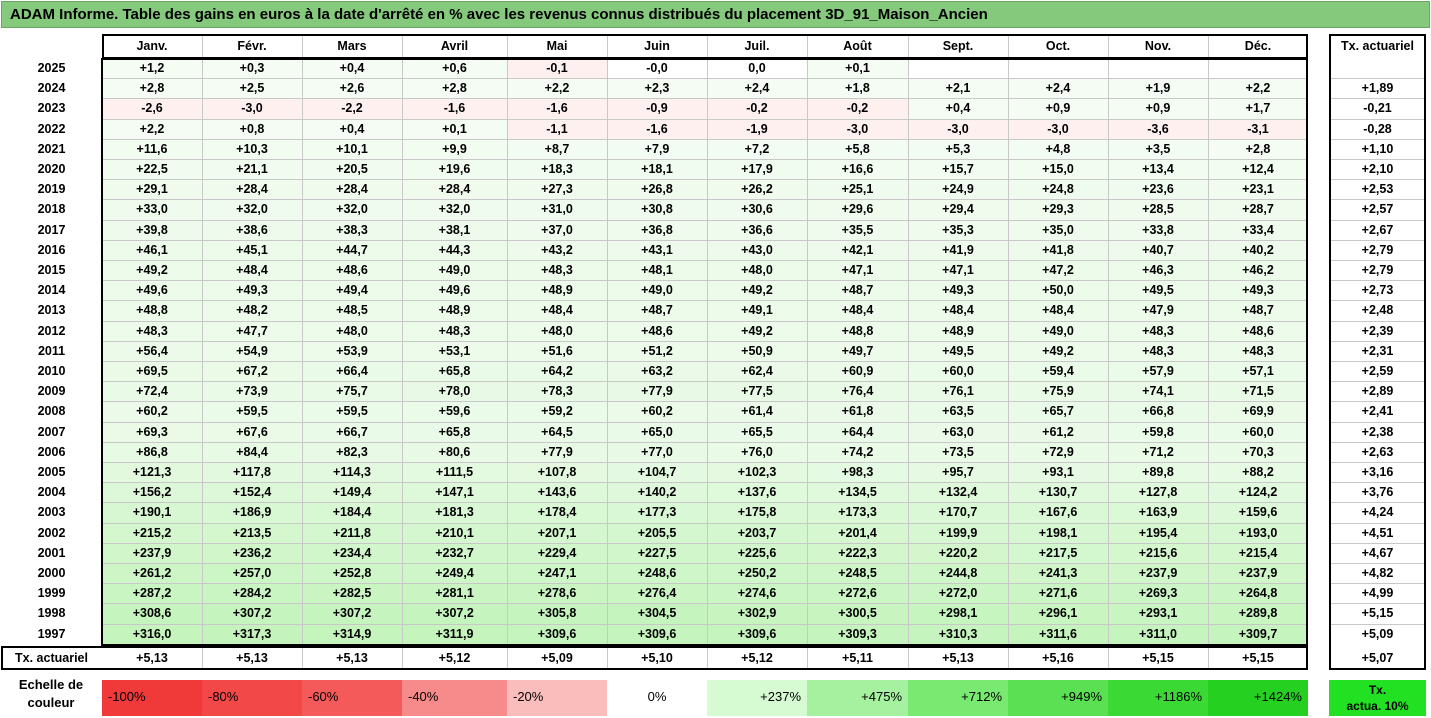 The height and width of the screenshot is (718, 1431). Describe the element at coordinates (454, 532) in the screenshot. I see `gain-cell: +210,1` at that location.